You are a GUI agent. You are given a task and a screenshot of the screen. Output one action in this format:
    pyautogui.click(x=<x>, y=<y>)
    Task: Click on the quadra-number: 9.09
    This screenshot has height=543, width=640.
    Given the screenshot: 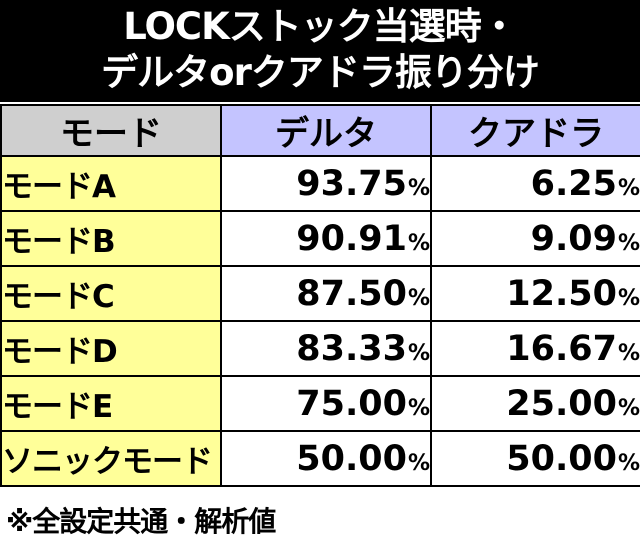 What is the action you would take?
    pyautogui.click(x=573, y=238)
    